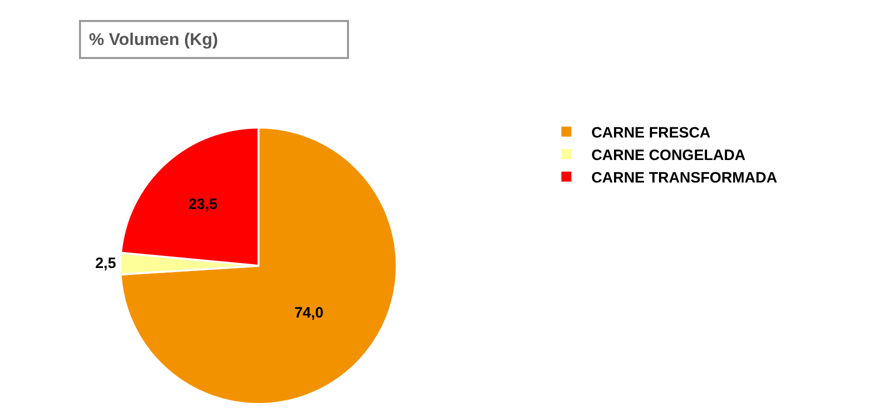 The height and width of the screenshot is (414, 877). Describe the element at coordinates (309, 313) in the screenshot. I see `data-label: 74,0` at that location.